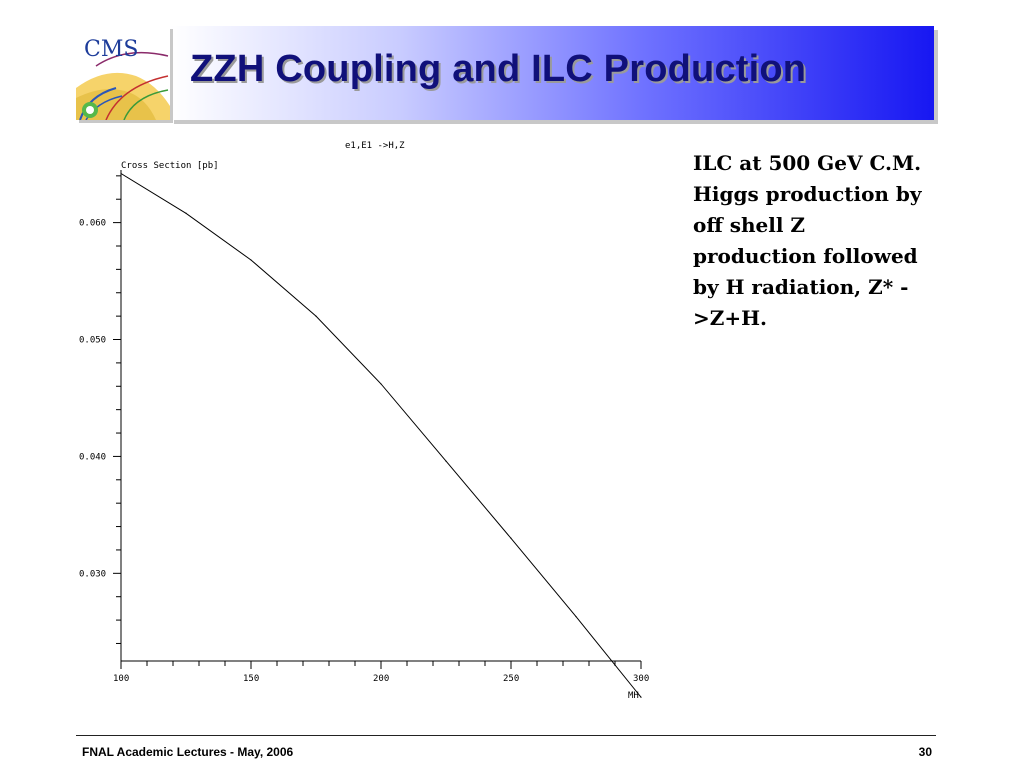  I want to click on chart-title: e1,E1 ->H,Z, so click(375, 146).